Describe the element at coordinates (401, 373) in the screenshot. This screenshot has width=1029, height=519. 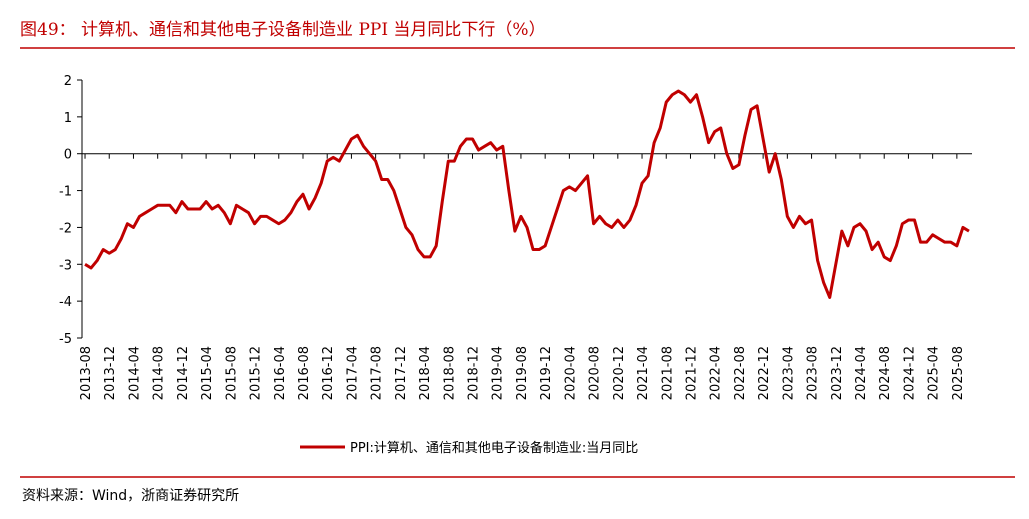
I see `x-tick-label: 2017-12` at that location.